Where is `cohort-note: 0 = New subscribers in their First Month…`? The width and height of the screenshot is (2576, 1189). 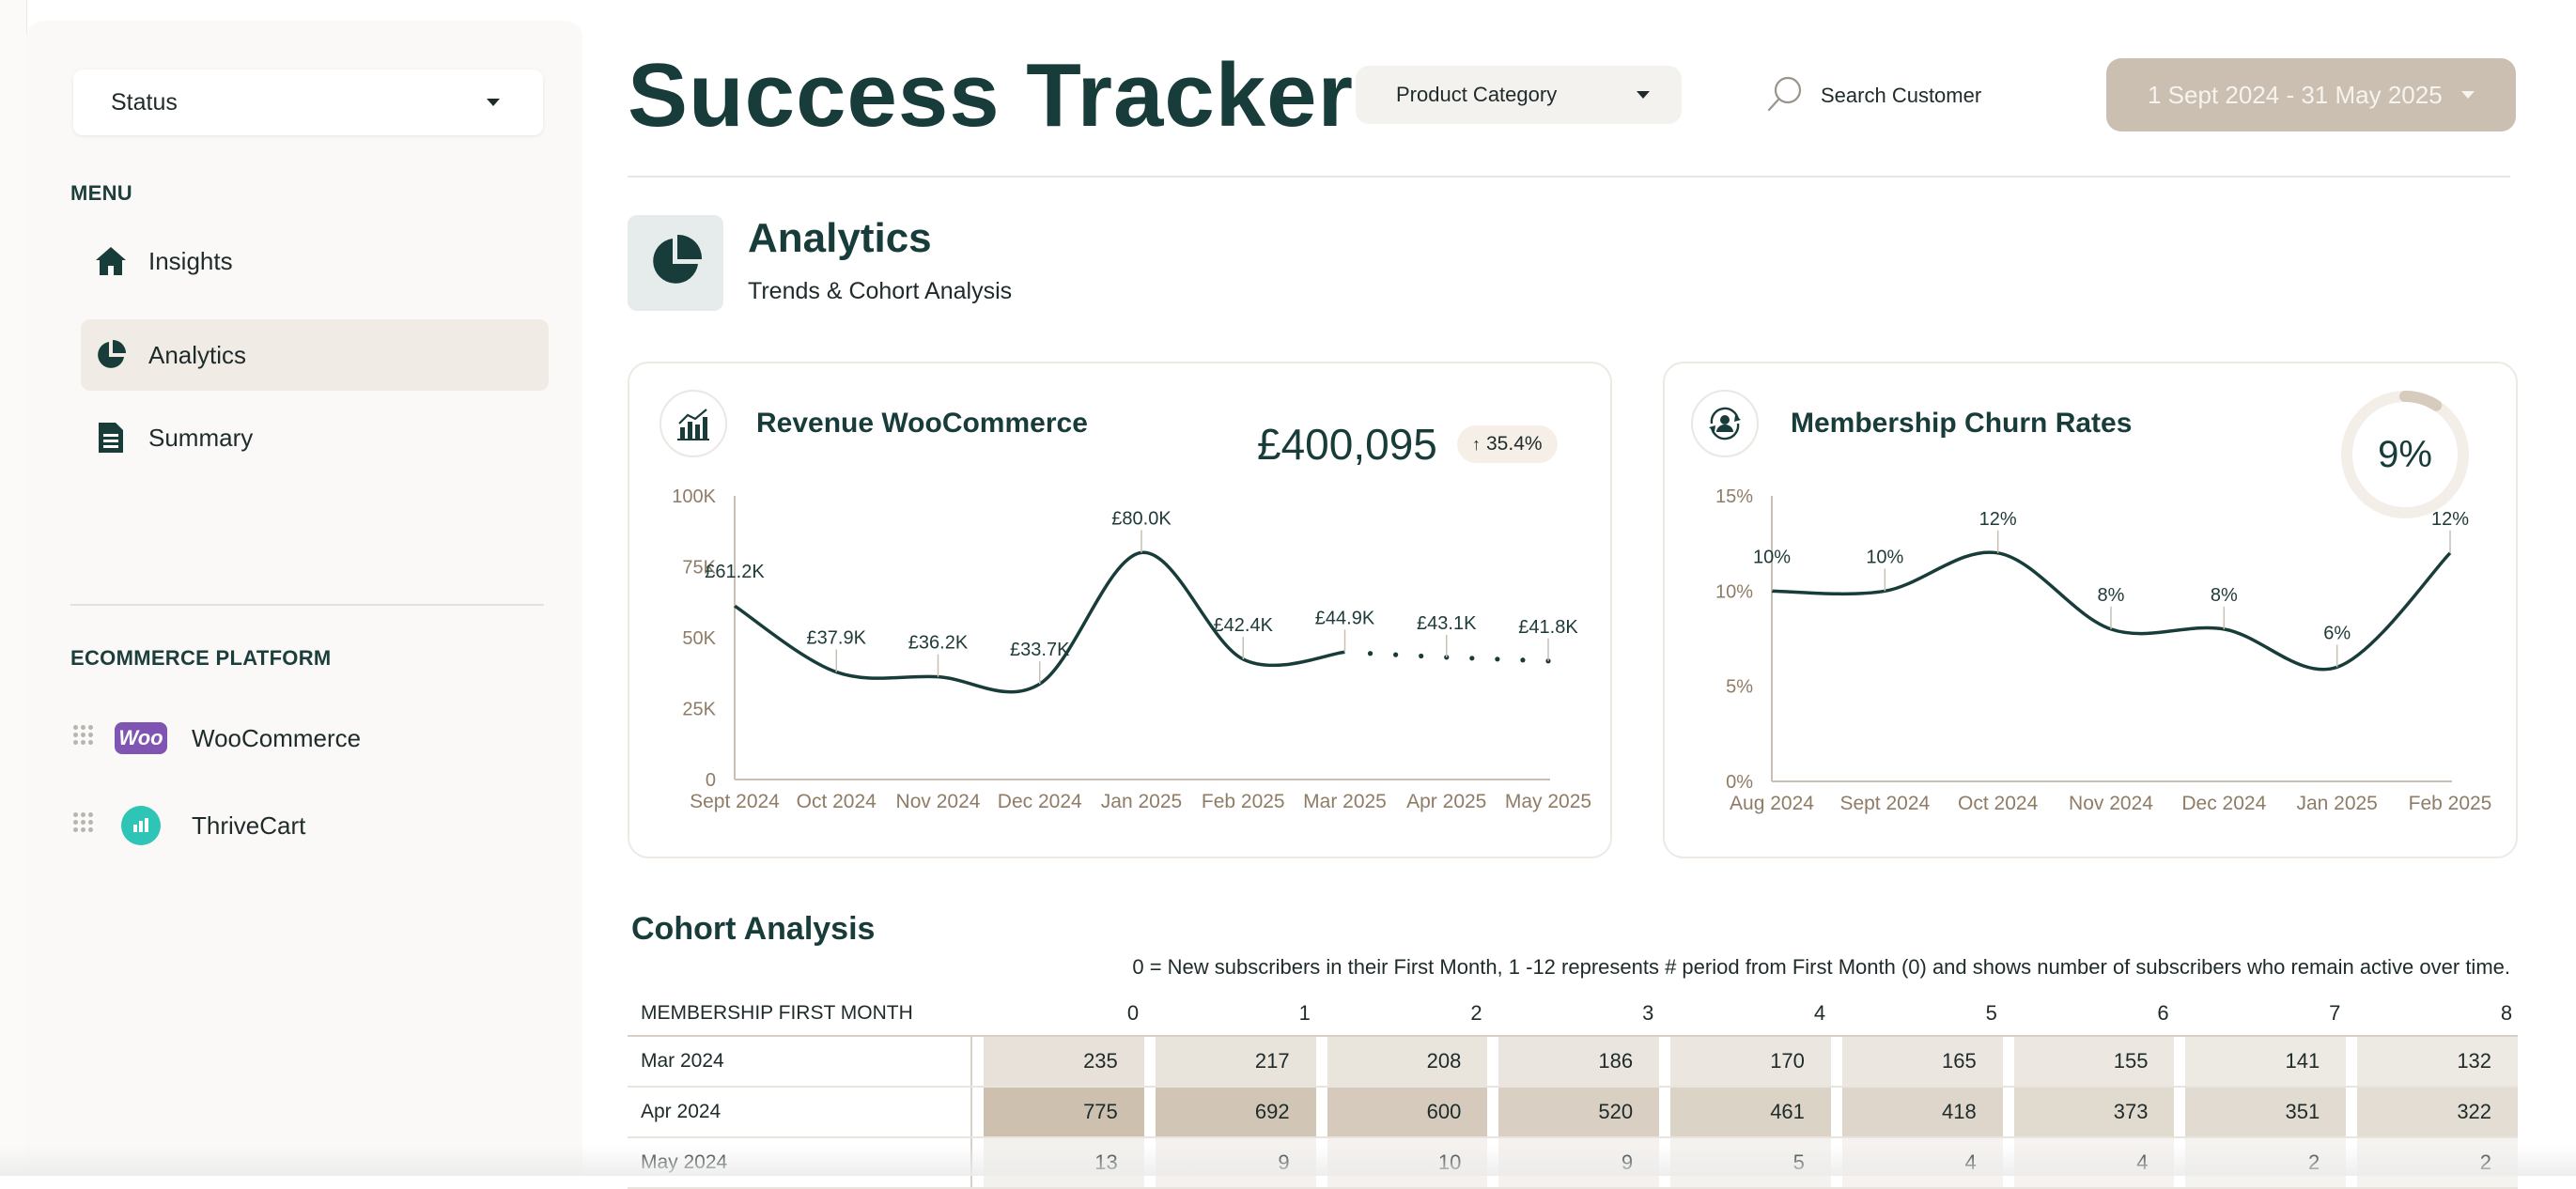
cohort-note: 0 = New subscribers in their First Month… is located at coordinates (1821, 967).